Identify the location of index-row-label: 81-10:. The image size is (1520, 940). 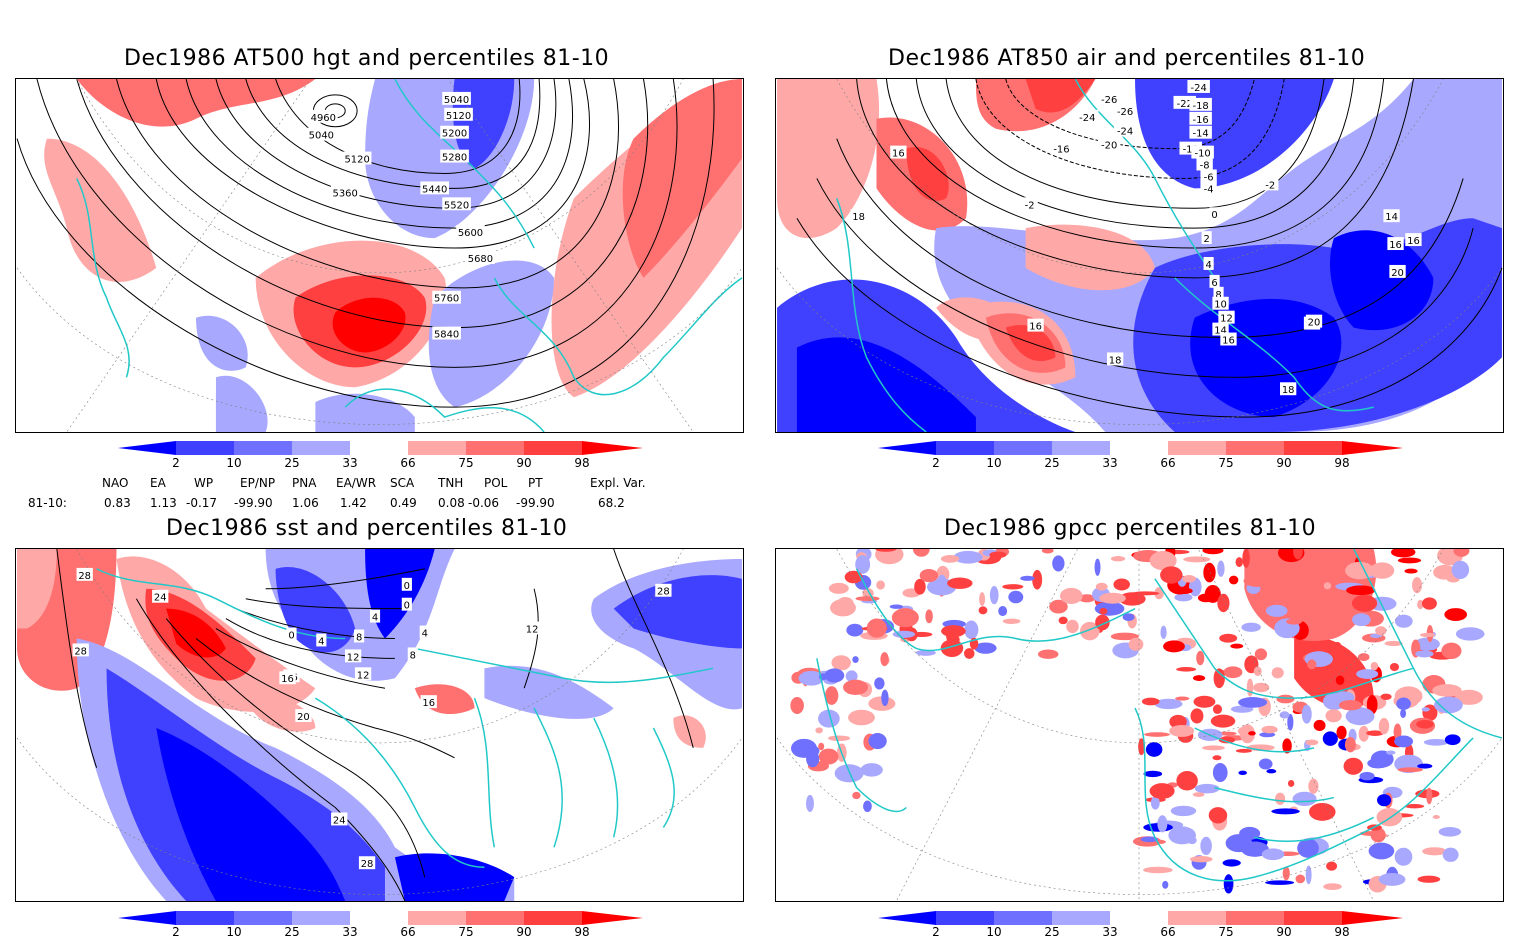
(47, 503).